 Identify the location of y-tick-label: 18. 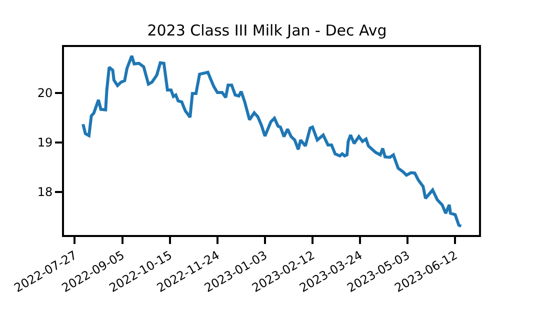
(45, 192).